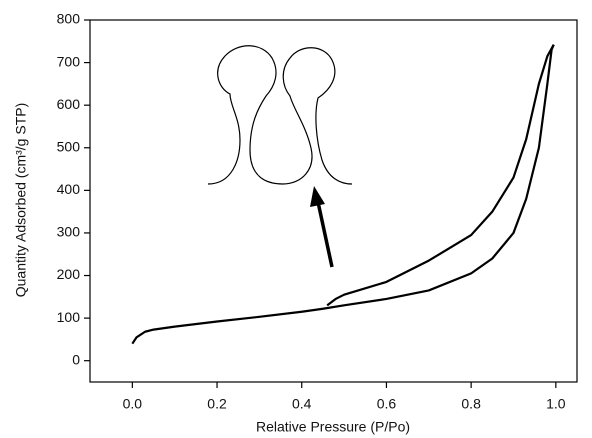 This screenshot has width=592, height=438. Describe the element at coordinates (21, 200) in the screenshot. I see `y-axis-label: Quantity Adsorbed (cm³/g STP)` at that location.